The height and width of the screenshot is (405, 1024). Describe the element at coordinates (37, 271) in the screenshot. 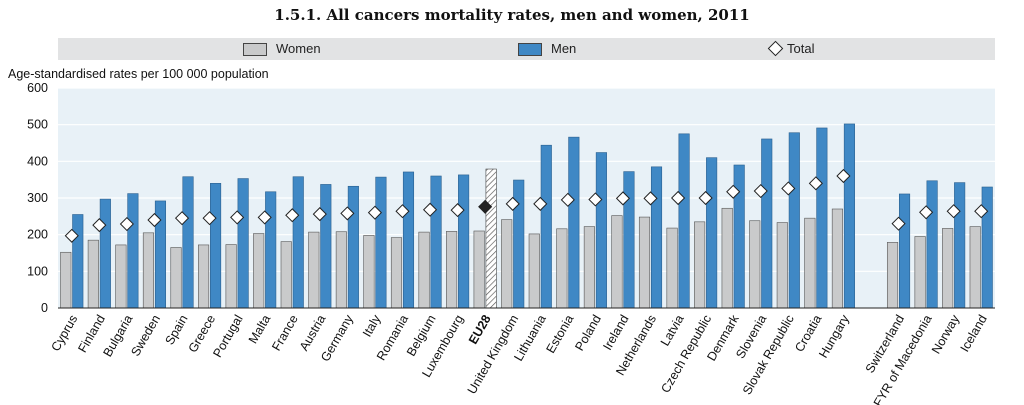

I see `y-tick-label: 100` at that location.